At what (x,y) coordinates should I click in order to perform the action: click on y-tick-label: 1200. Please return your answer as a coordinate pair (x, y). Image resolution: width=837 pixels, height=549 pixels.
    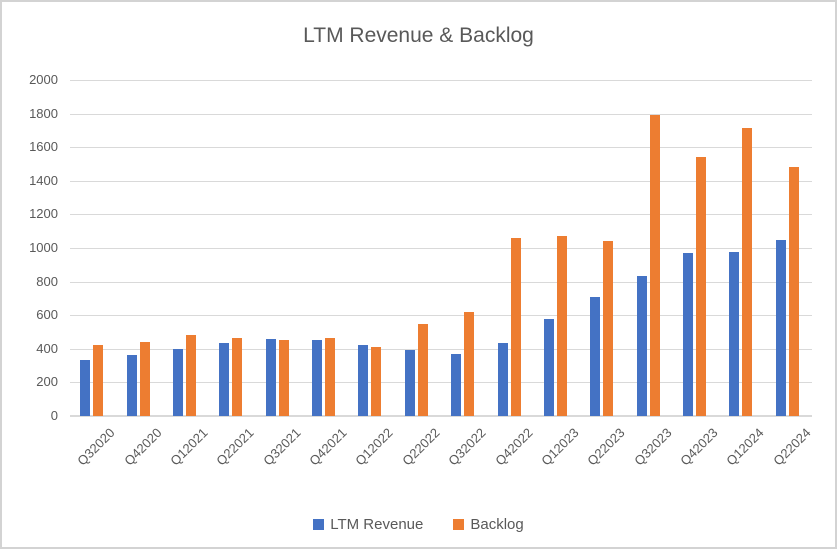
    Looking at the image, I should click on (43, 214).